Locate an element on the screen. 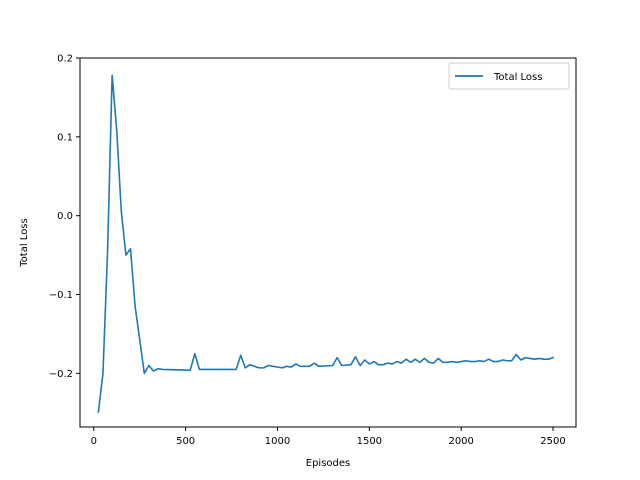 This screenshot has width=640, height=480. x-tick-label: 1500 is located at coordinates (369, 441).